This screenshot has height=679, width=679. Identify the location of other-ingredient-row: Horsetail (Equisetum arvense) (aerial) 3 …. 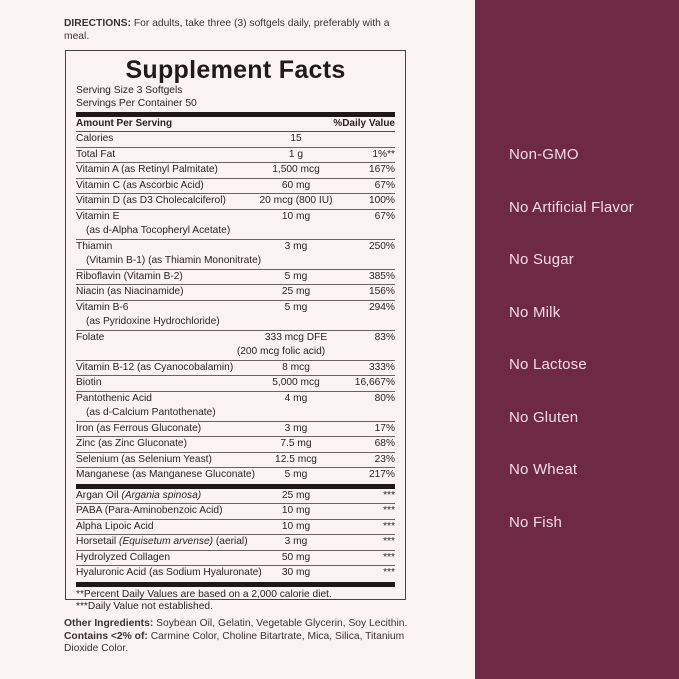
(235, 543).